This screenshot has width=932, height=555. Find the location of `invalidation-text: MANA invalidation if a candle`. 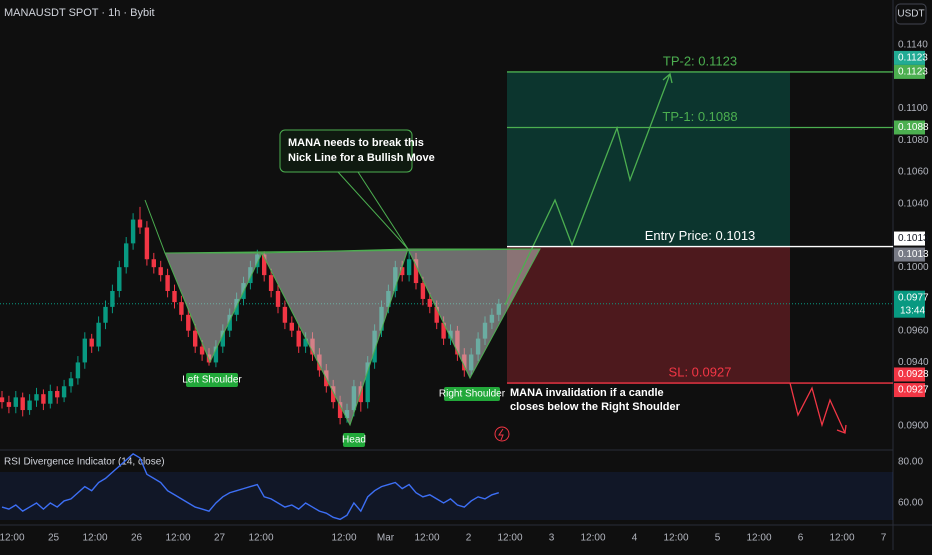

invalidation-text: MANA invalidation if a candle is located at coordinates (587, 393).